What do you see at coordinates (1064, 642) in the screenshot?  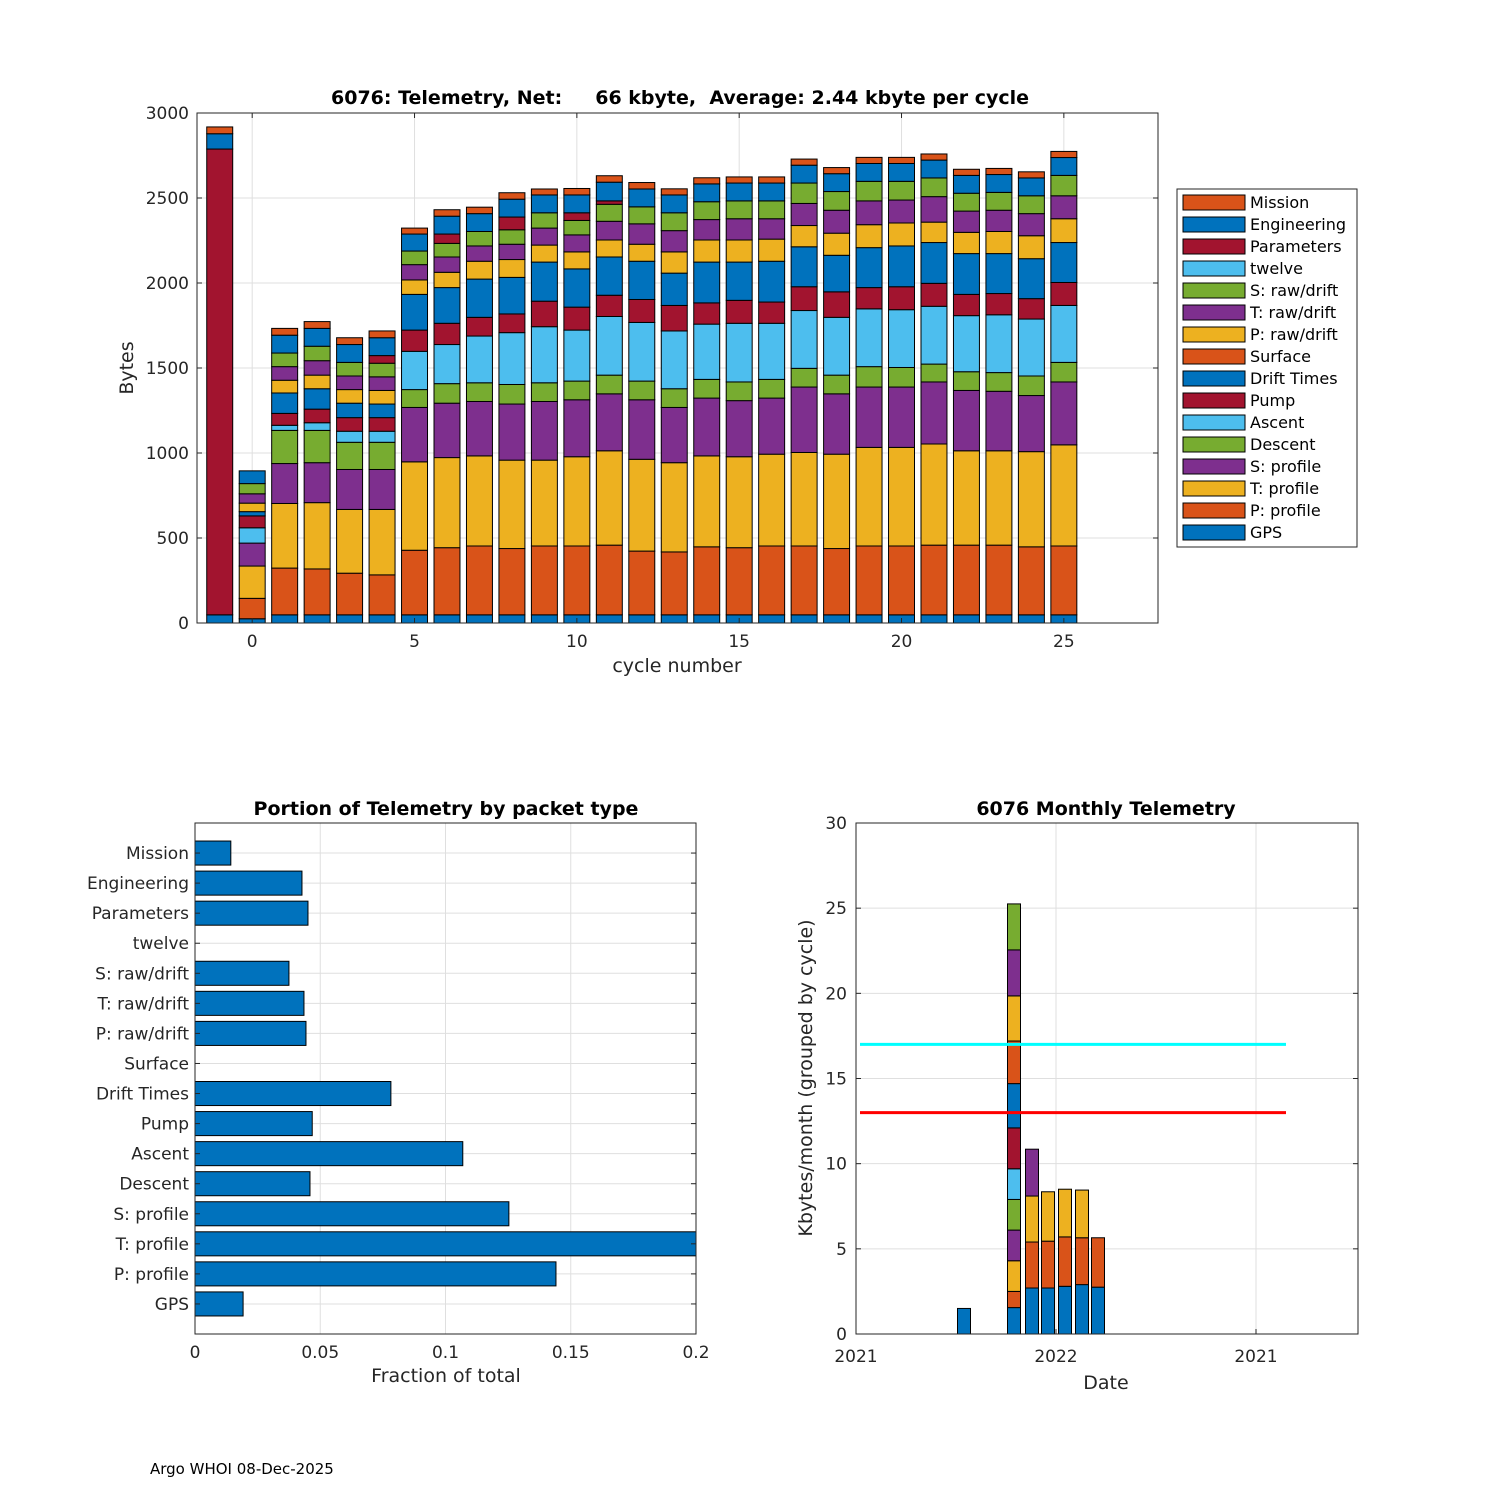 I see `x-tick-label: 25` at bounding box center [1064, 642].